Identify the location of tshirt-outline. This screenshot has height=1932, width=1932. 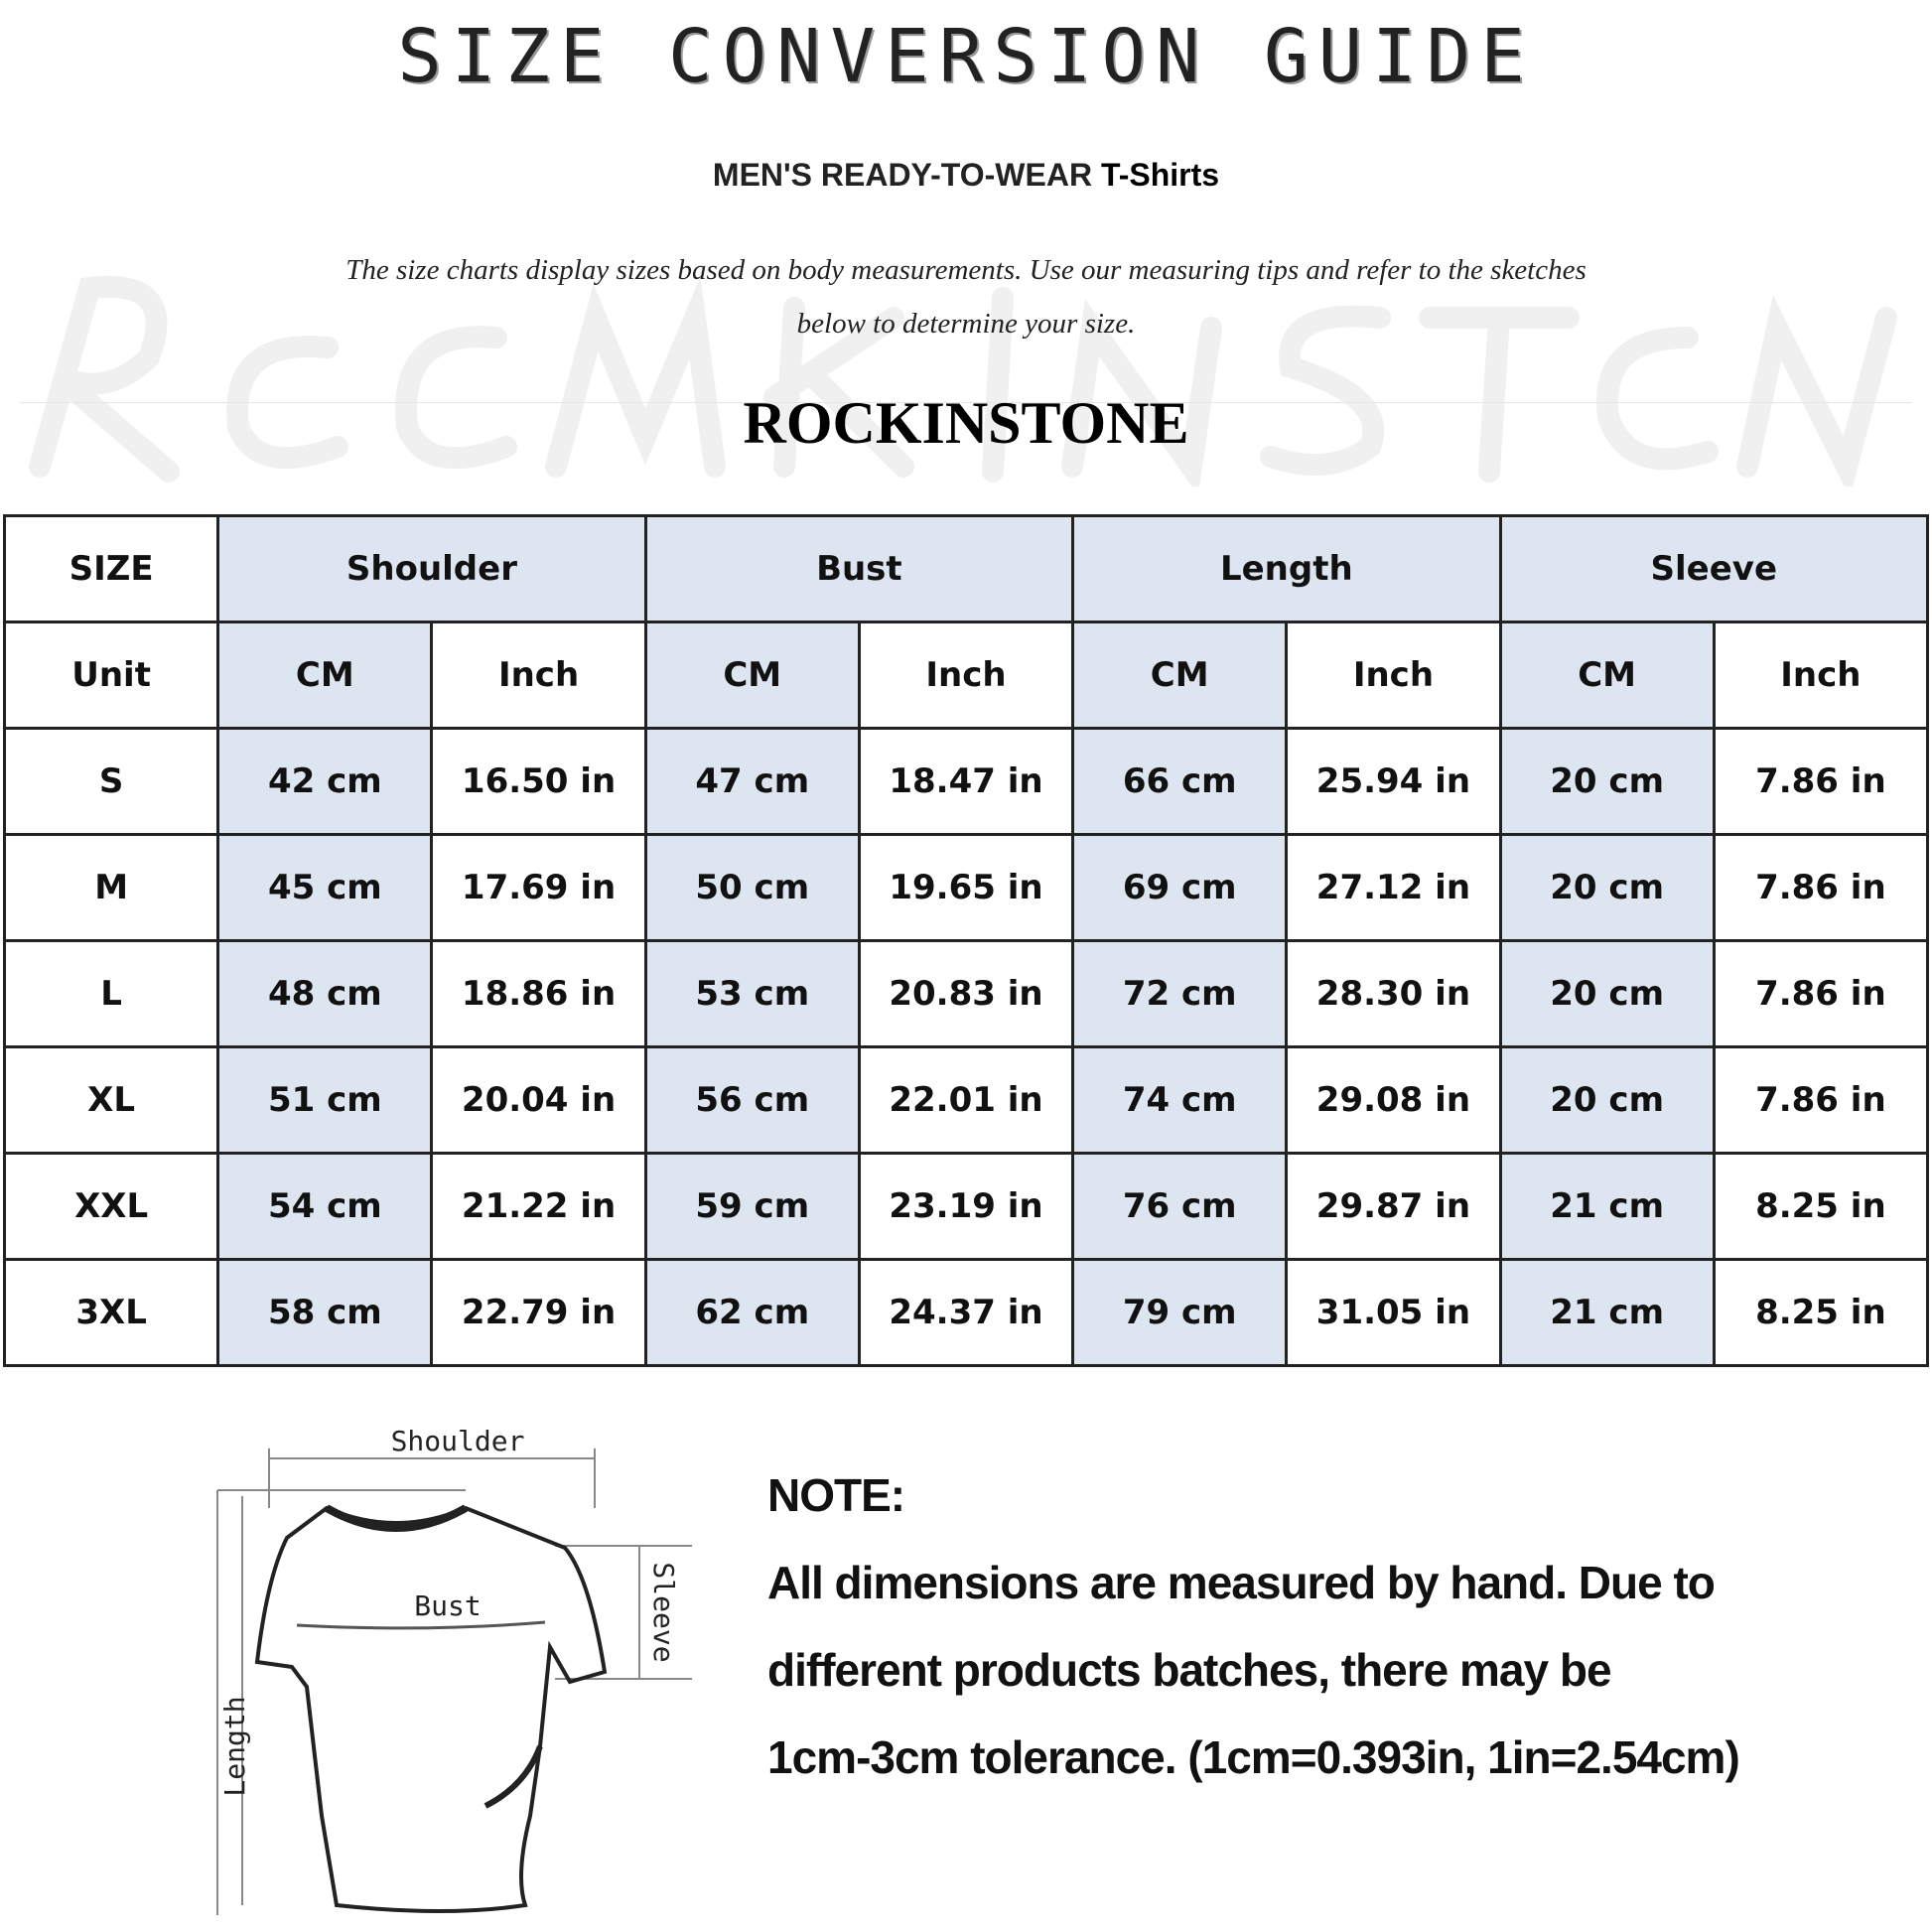
(431, 1709).